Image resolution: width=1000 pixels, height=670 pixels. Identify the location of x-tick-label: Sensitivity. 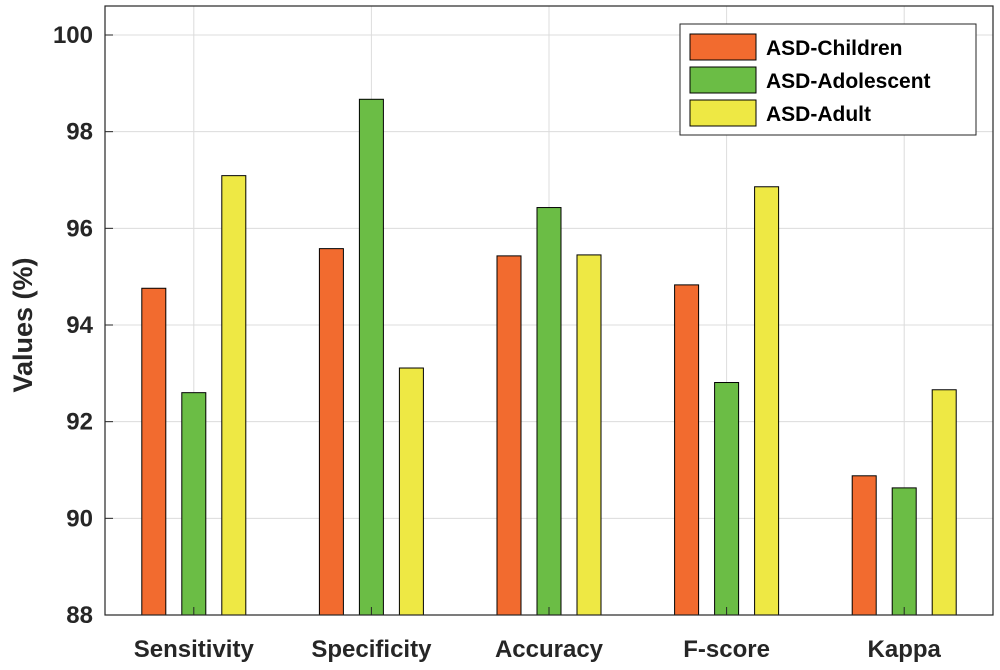
(194, 649).